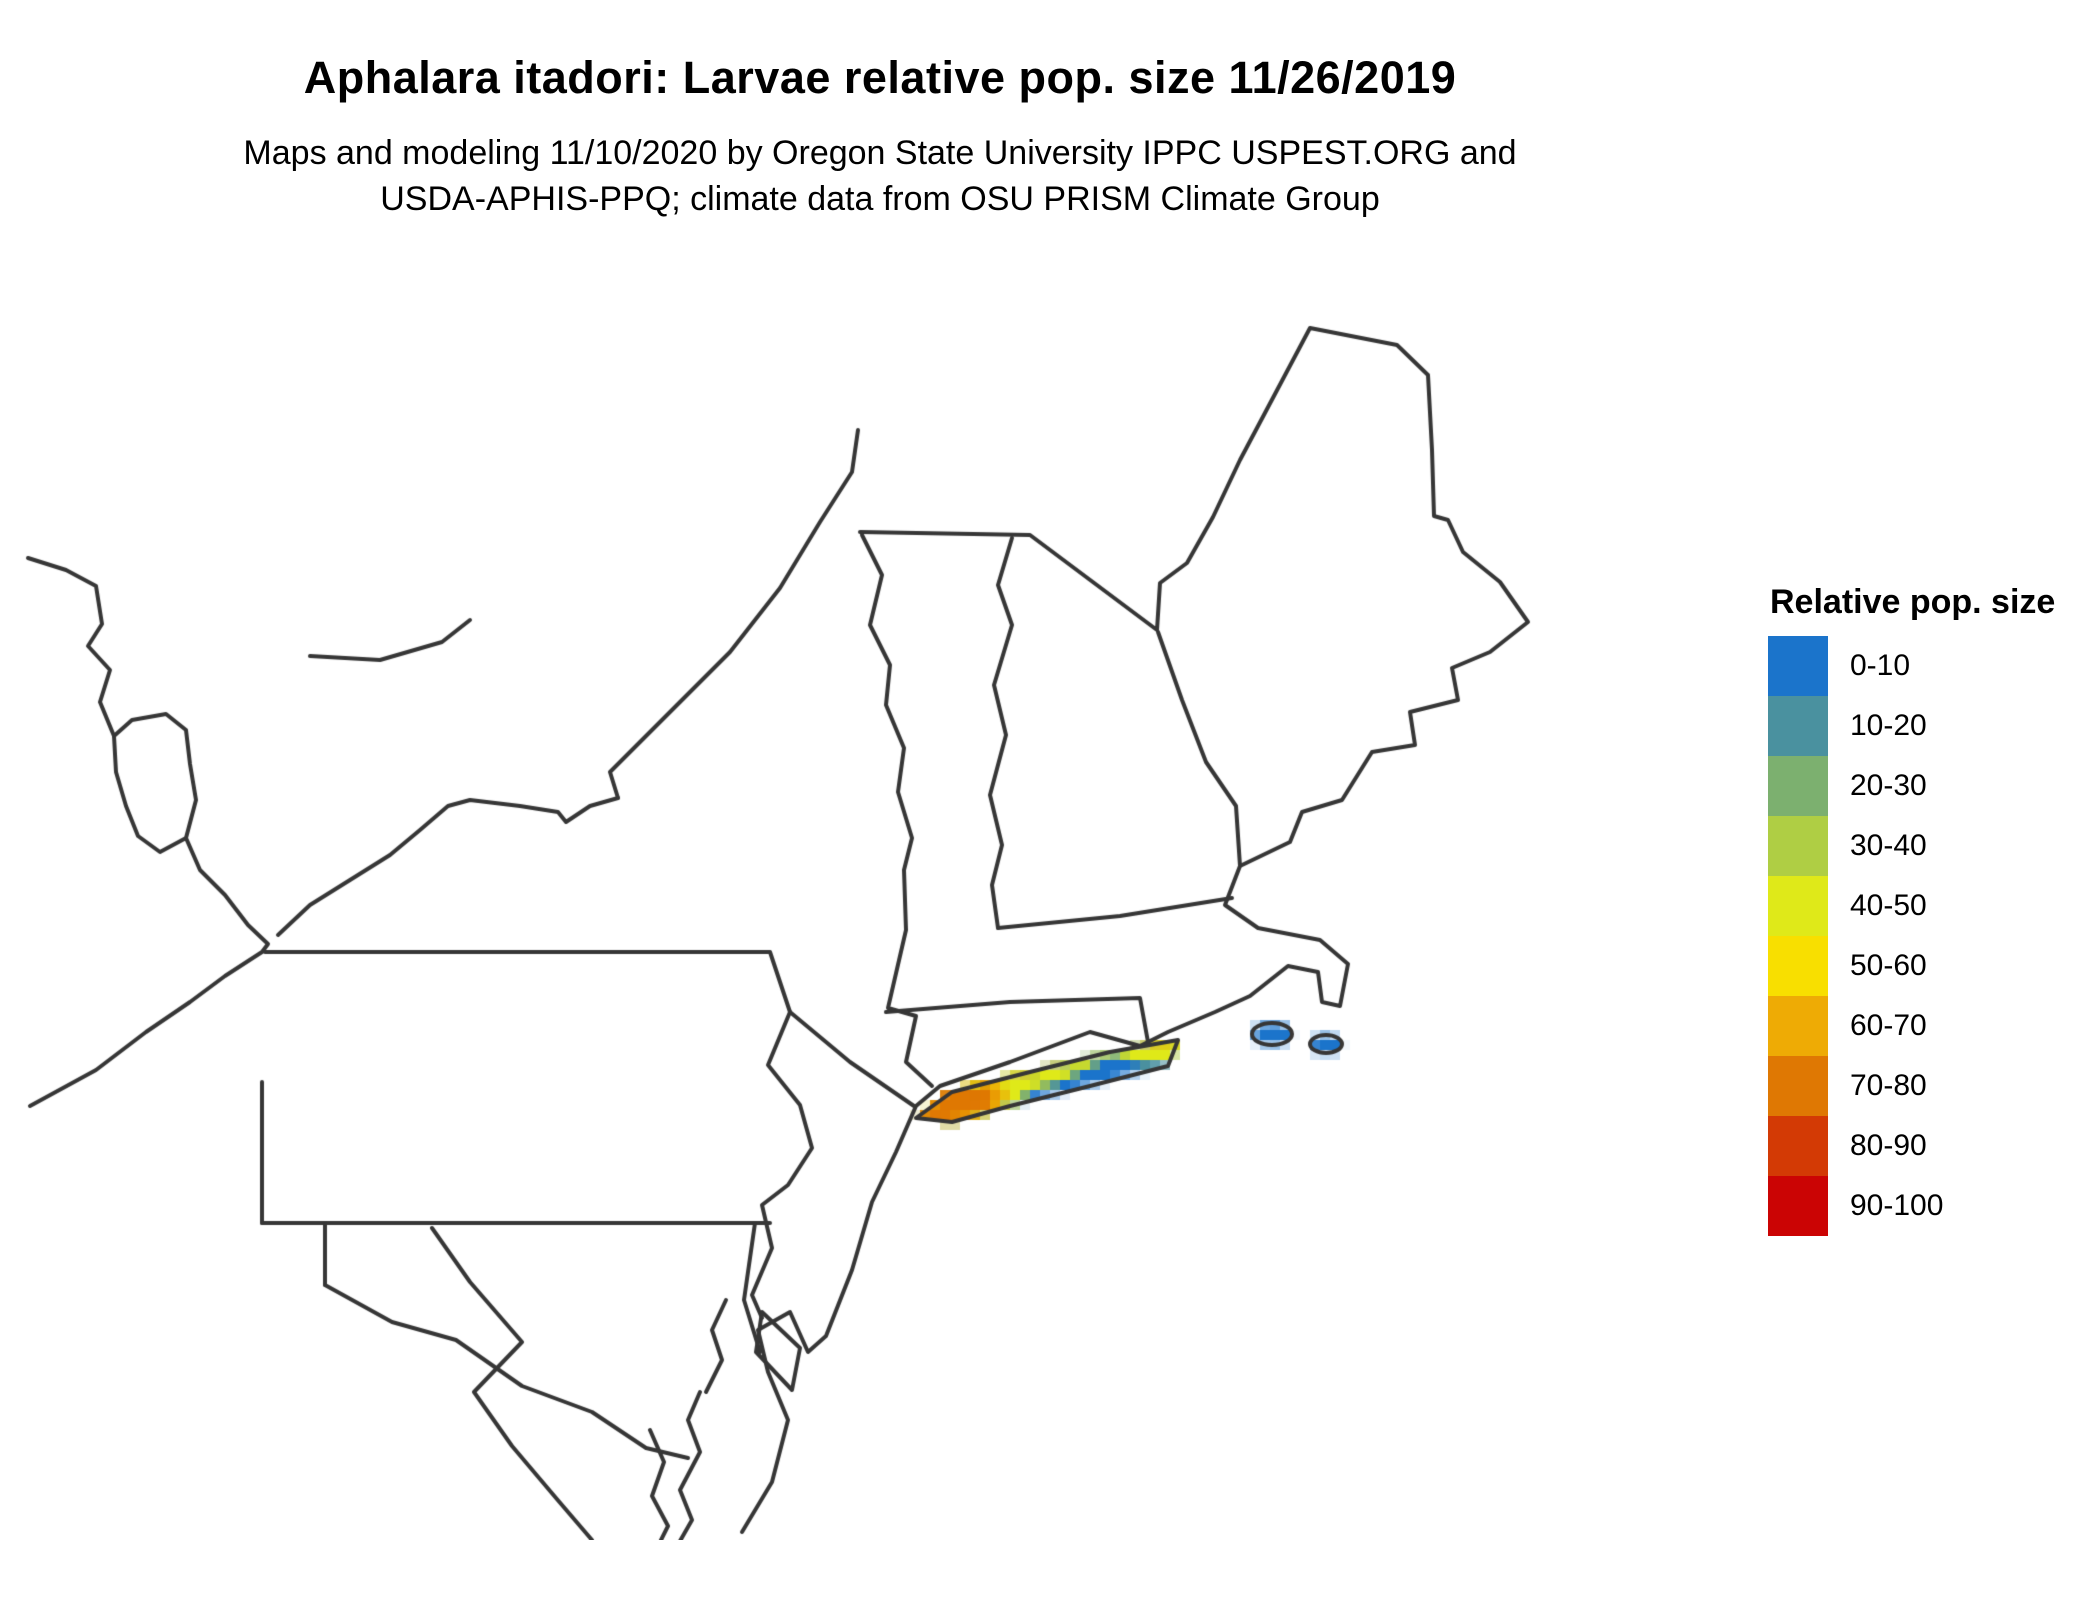 The width and height of the screenshot is (2100, 1603). Describe the element at coordinates (1933, 786) in the screenshot. I see `legend-row: 20-30` at that location.